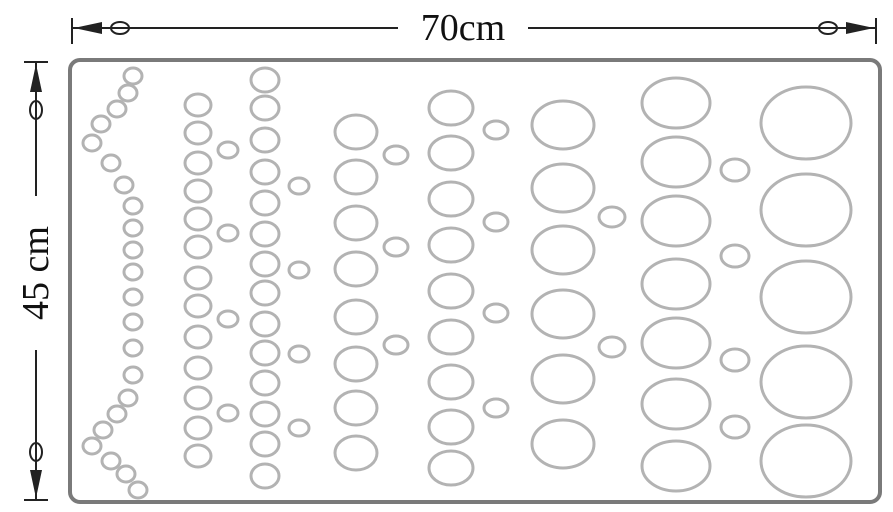  Describe the element at coordinates (36, 452) in the screenshot. I see `height-end-marker-bottom` at that location.